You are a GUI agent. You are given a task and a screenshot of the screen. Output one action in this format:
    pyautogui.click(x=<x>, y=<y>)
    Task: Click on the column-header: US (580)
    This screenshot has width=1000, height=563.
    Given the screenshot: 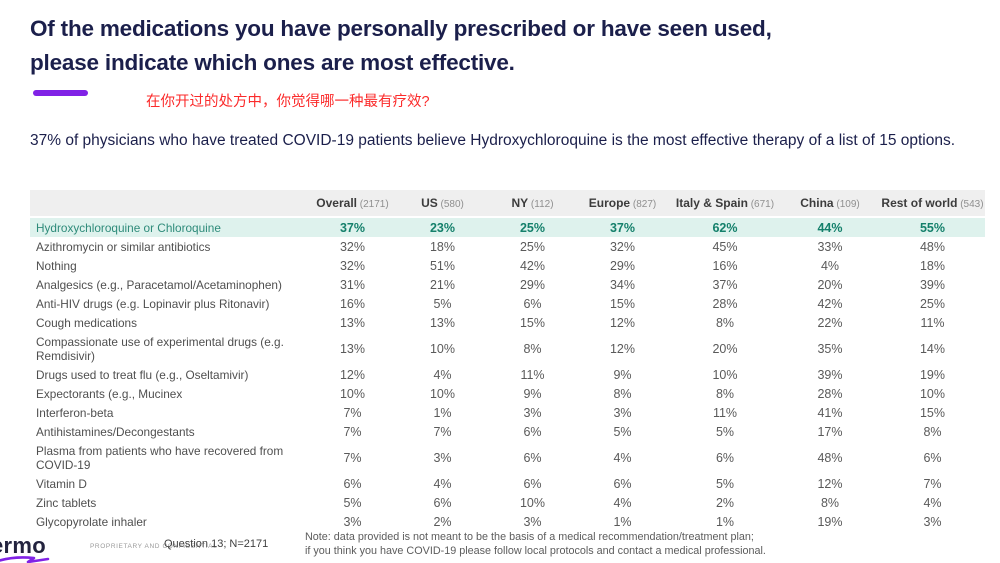 What is the action you would take?
    pyautogui.click(x=442, y=203)
    